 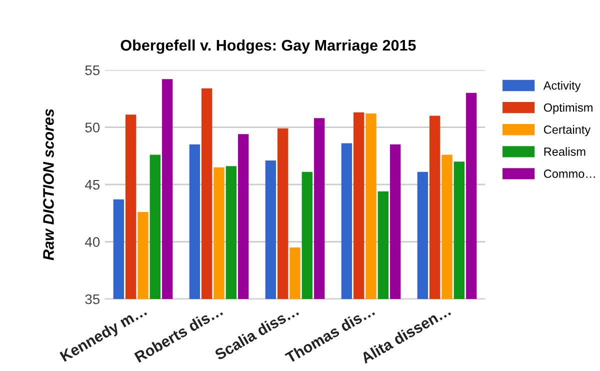 I want to click on y-tick-label: 45, so click(x=92, y=185).